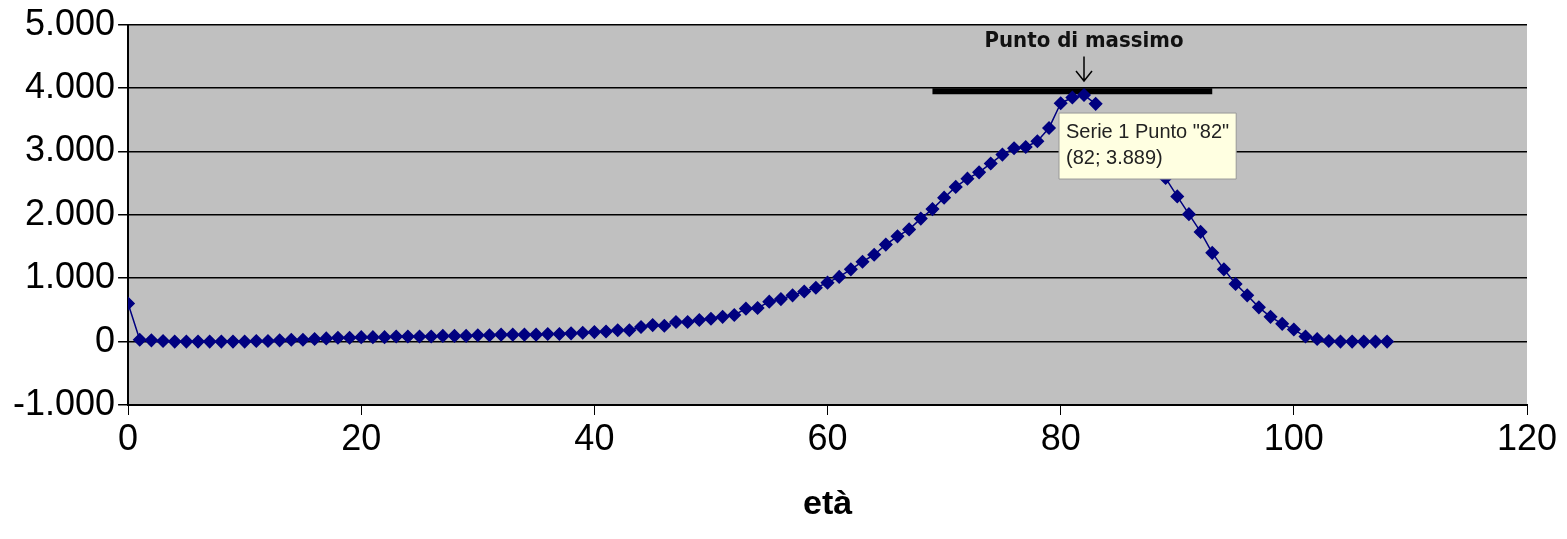 The height and width of the screenshot is (539, 1567). I want to click on y-tick-label: 5.000, so click(70, 22).